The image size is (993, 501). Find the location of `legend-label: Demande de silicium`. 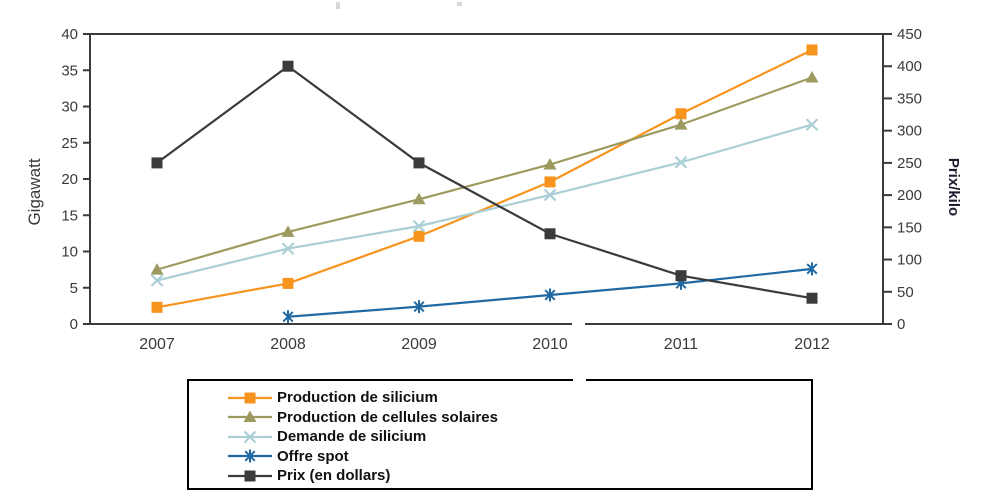

legend-label: Demande de silicium is located at coordinates (352, 437).